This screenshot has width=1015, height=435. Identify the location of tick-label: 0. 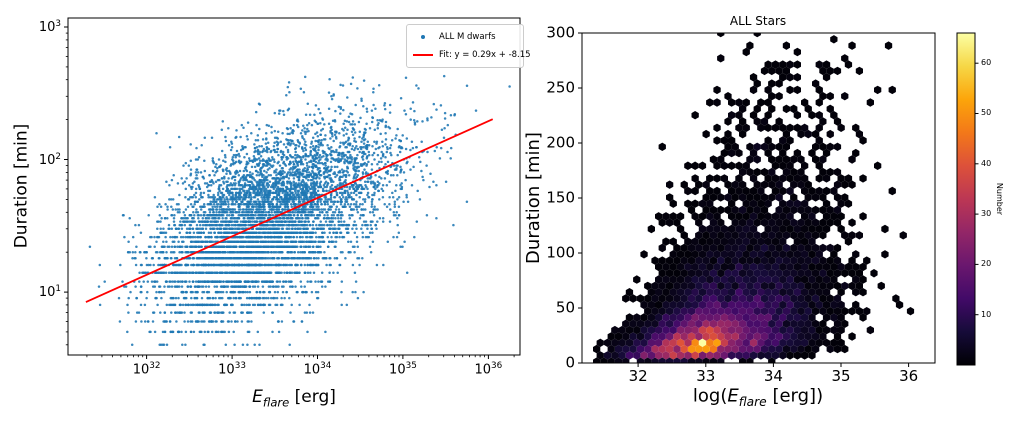
(570, 362).